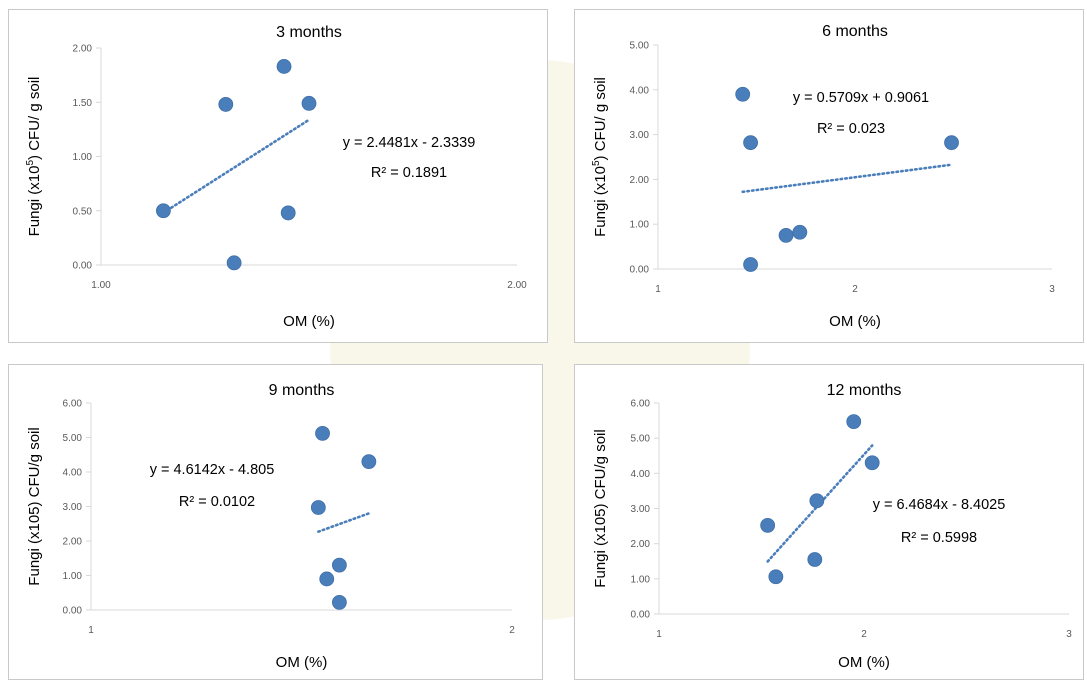  I want to click on x-tick-label: 2.00, so click(517, 285).